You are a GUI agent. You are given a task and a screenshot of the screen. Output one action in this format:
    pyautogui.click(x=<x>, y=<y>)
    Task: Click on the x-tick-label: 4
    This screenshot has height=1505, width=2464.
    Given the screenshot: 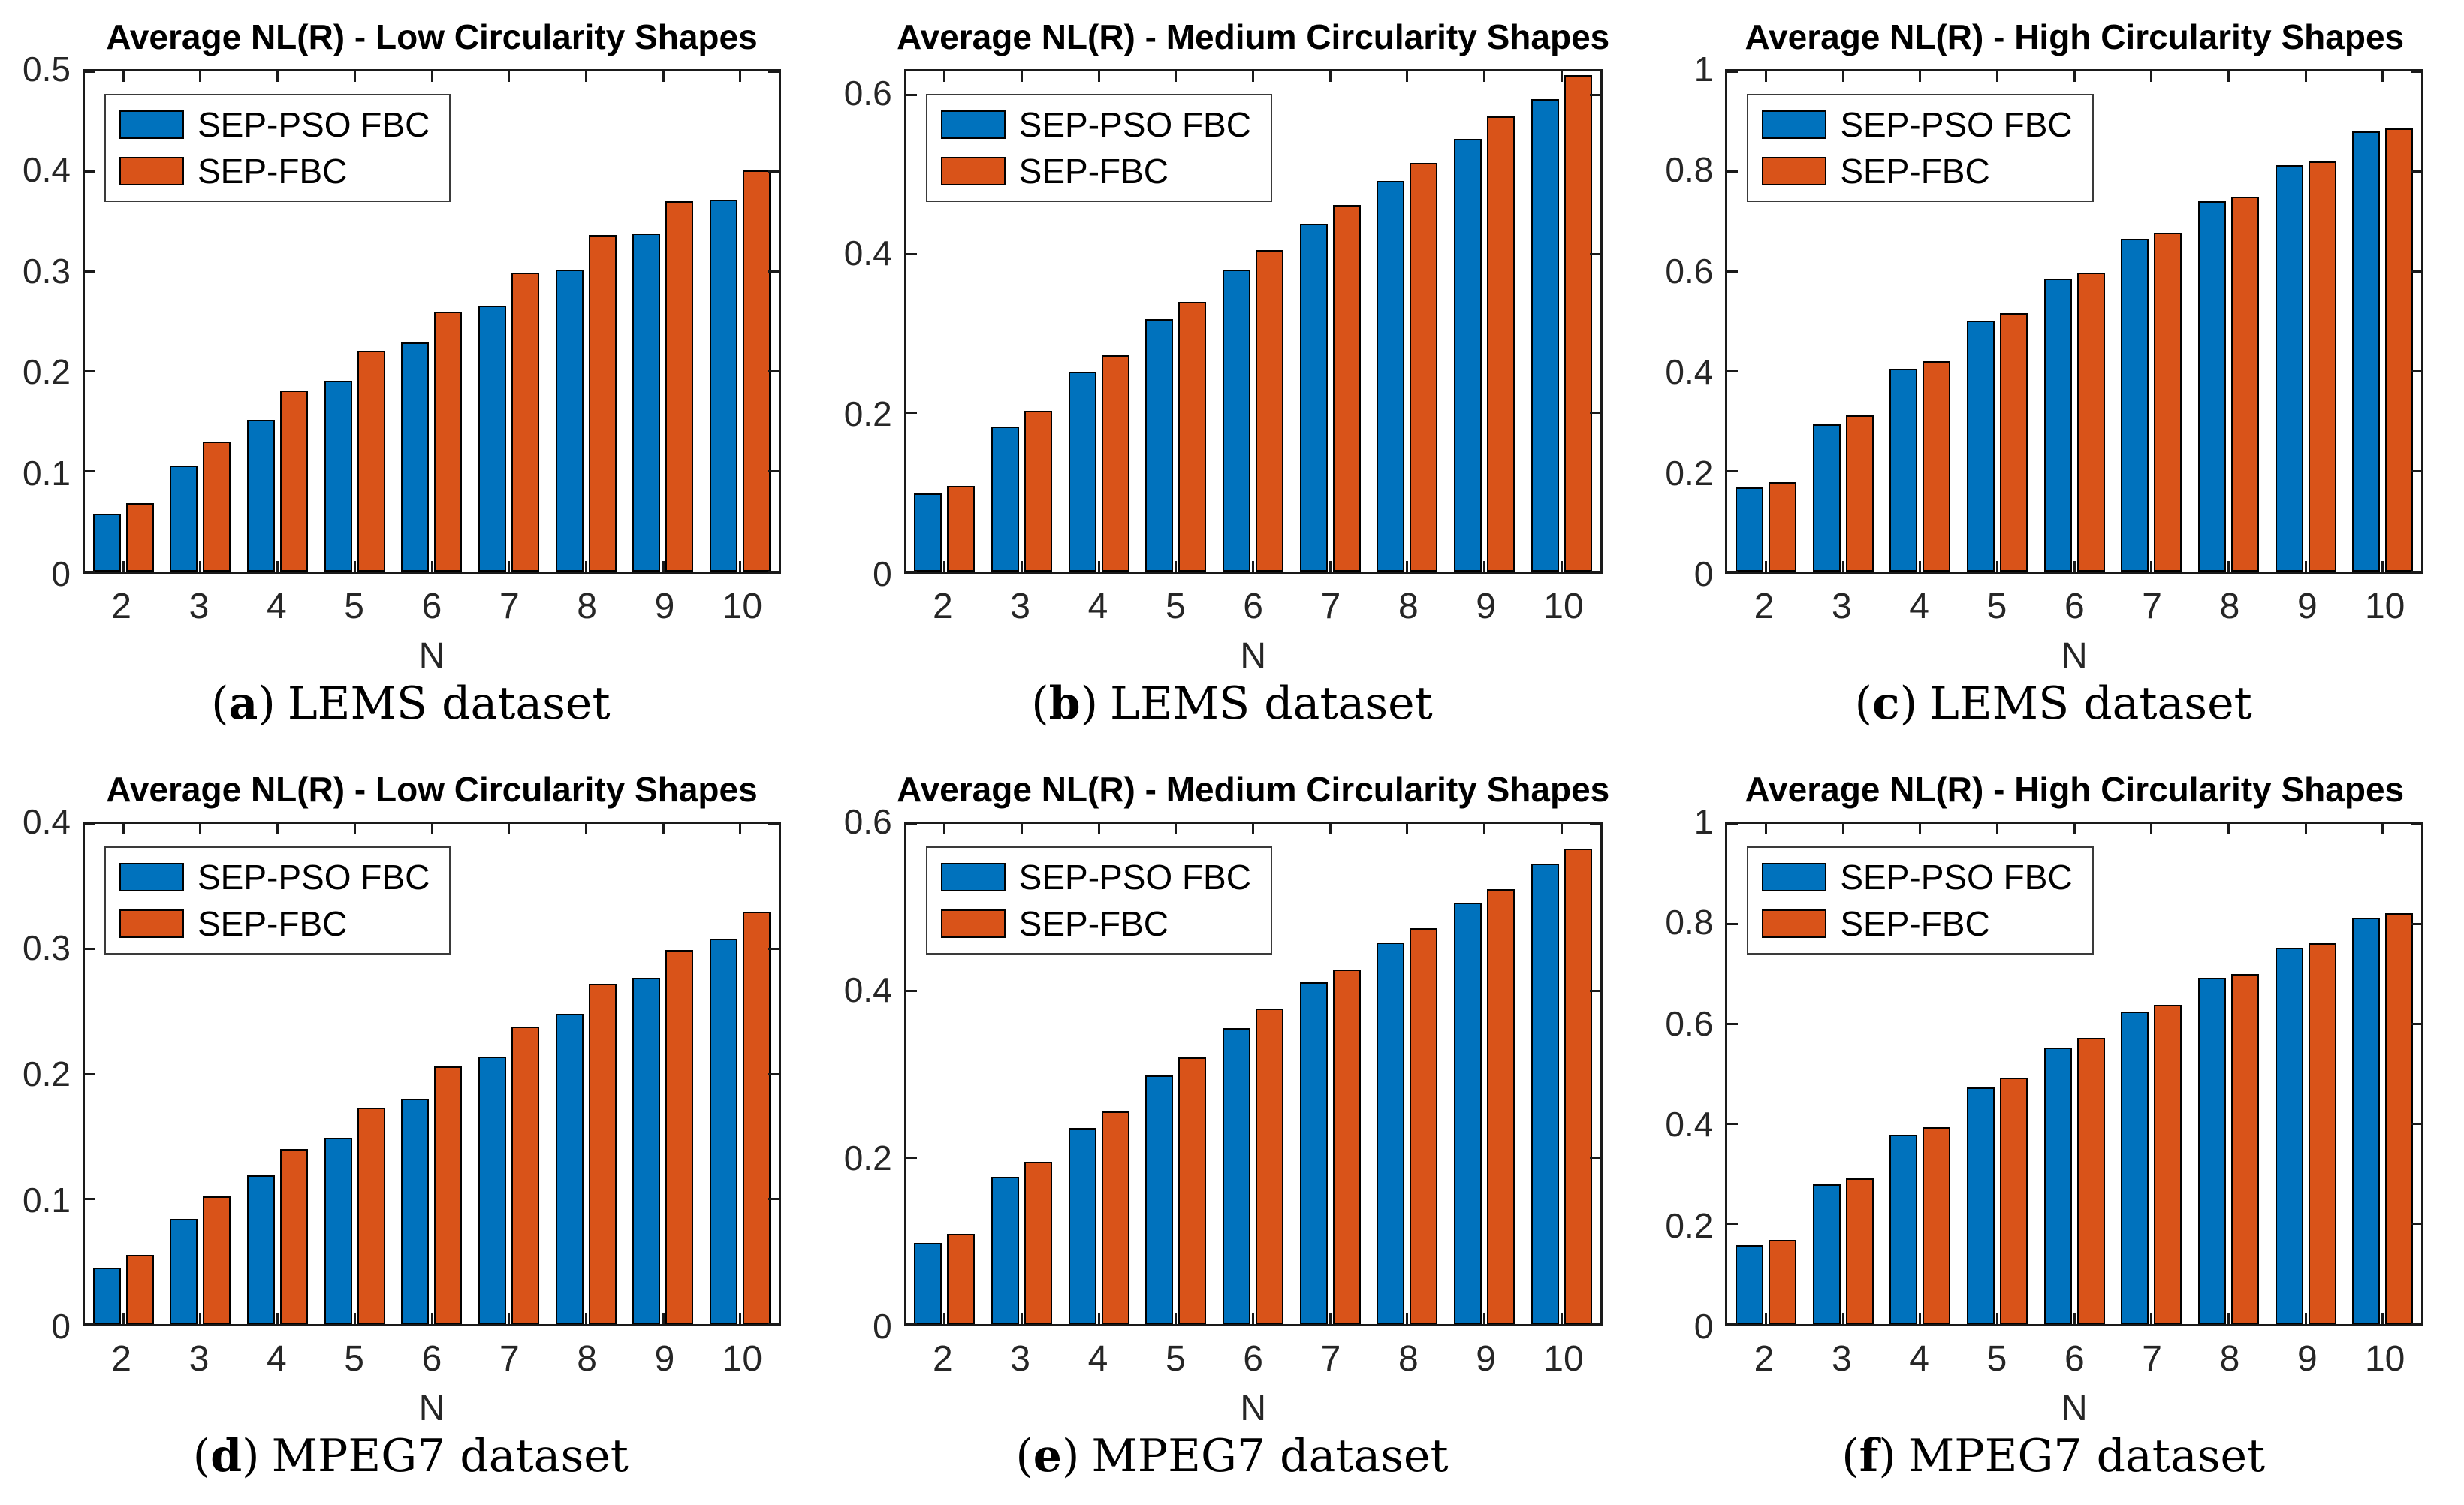 What is the action you would take?
    pyautogui.click(x=1098, y=606)
    